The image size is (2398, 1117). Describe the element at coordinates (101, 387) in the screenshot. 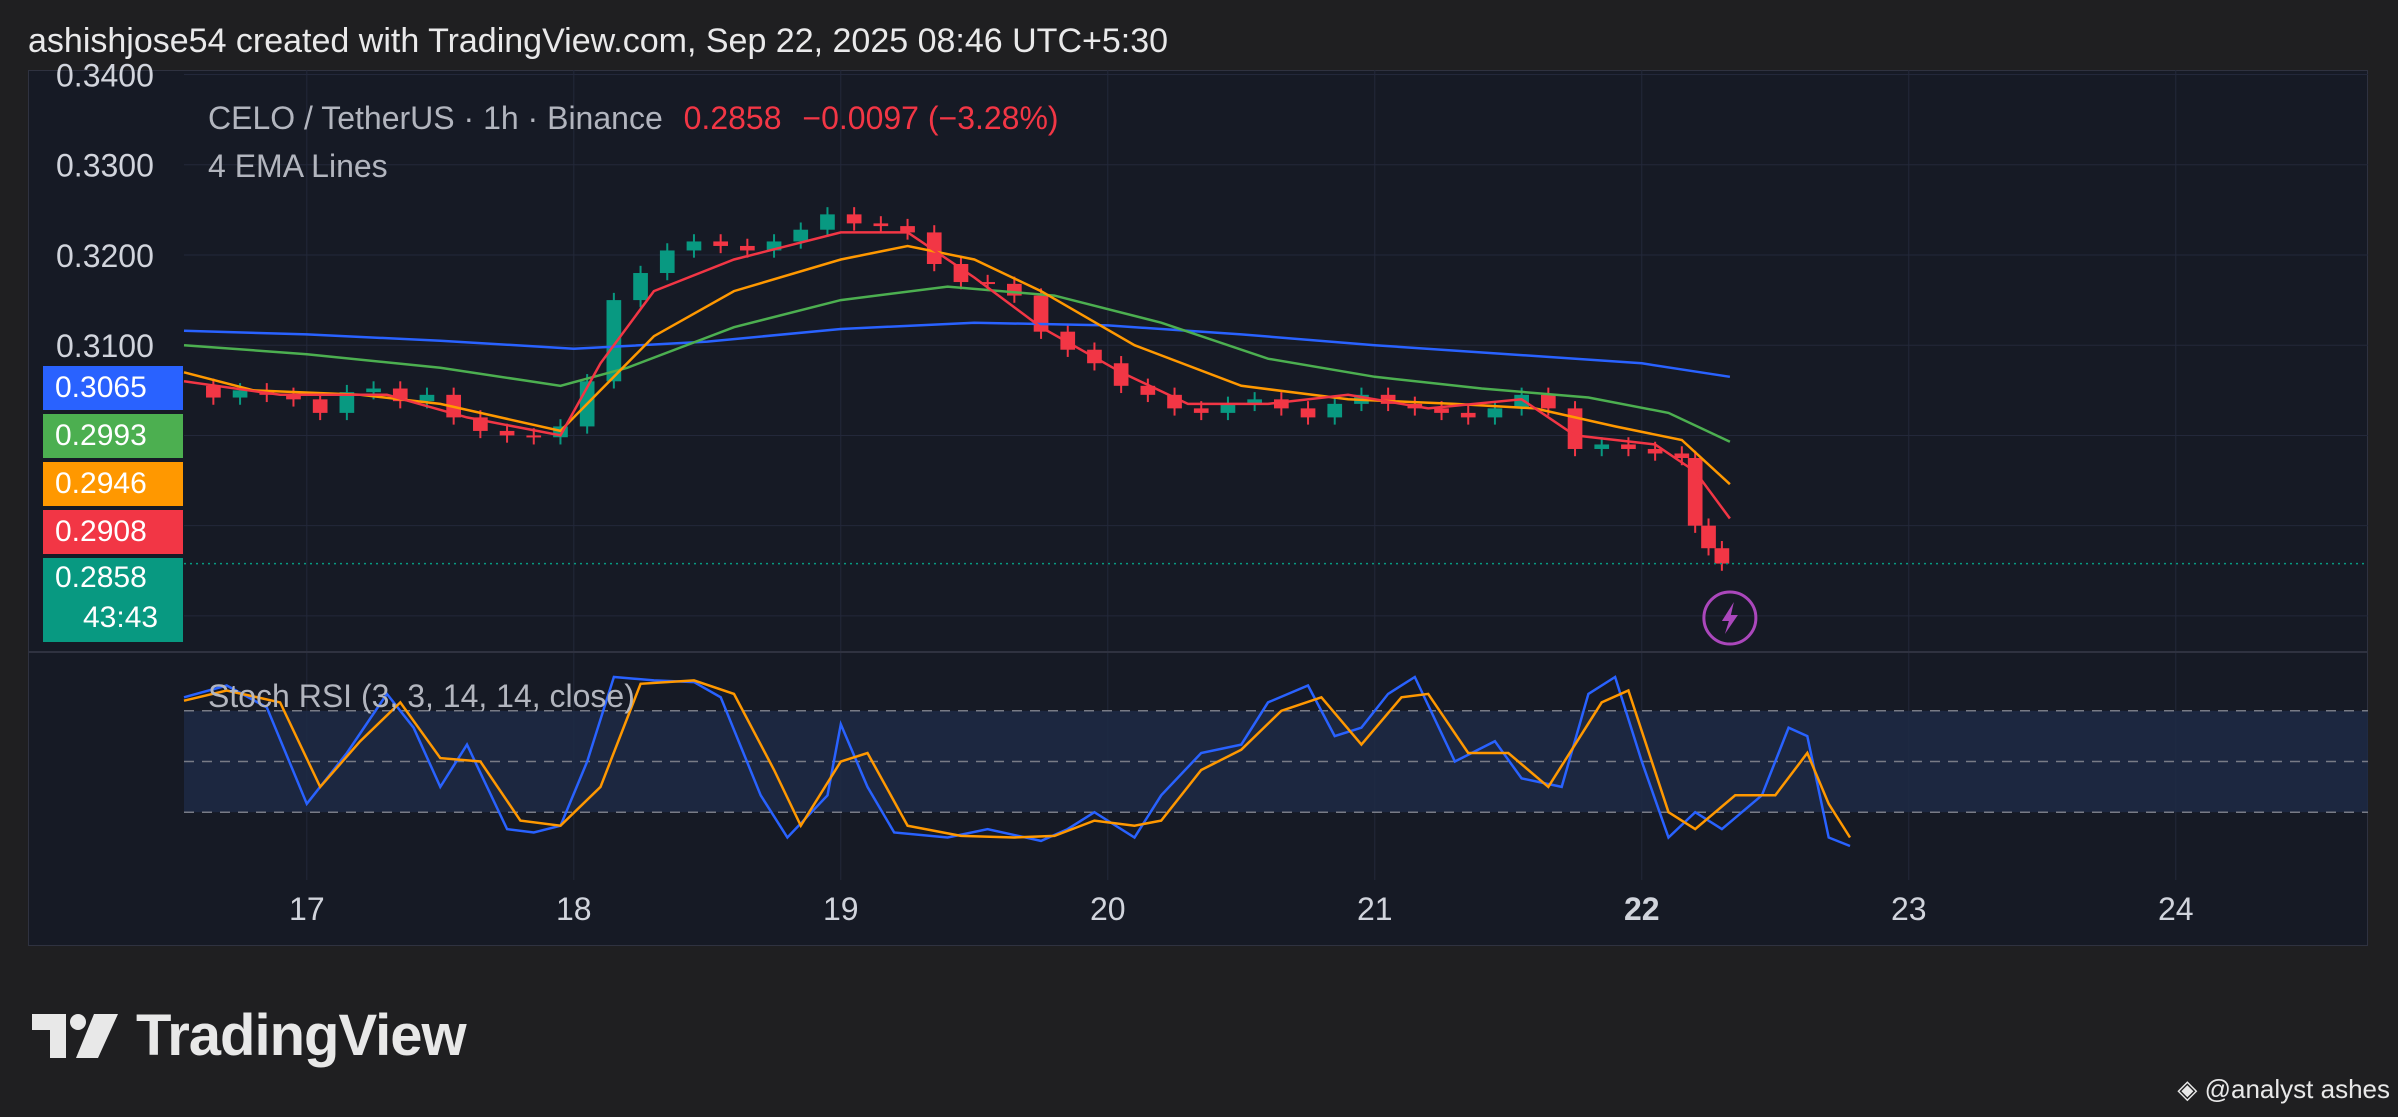

I see `price-tag-value: 0.3065` at that location.